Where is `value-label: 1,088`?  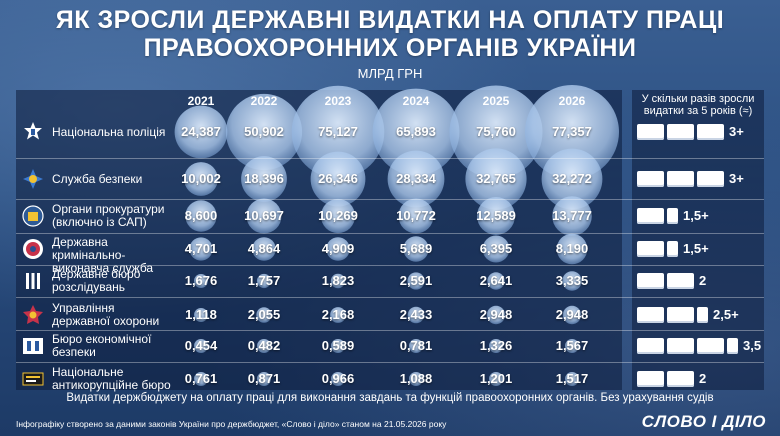 value-label: 1,088 is located at coordinates (416, 378).